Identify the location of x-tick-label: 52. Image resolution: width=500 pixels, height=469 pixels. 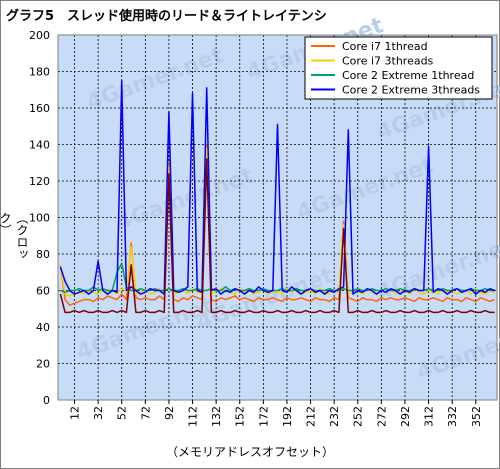
(122, 413).